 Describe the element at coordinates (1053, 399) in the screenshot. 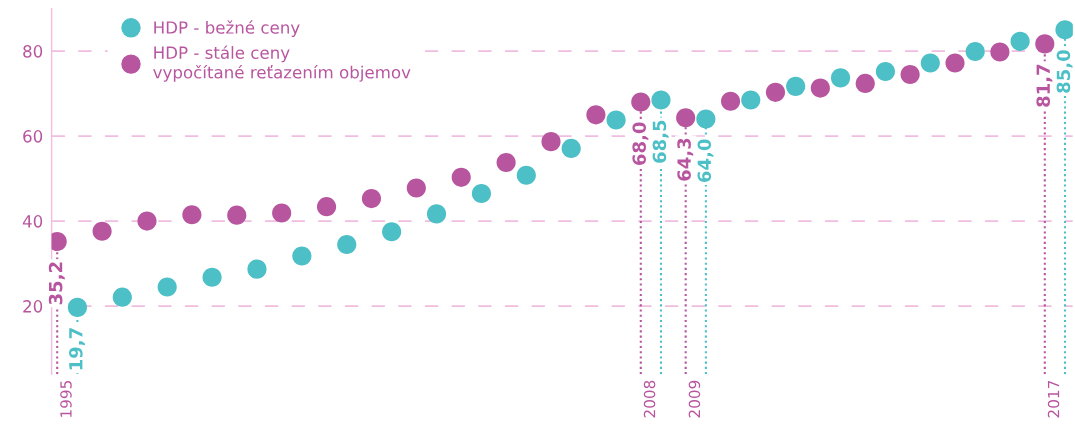

I see `x-tick-label: 2017` at that location.